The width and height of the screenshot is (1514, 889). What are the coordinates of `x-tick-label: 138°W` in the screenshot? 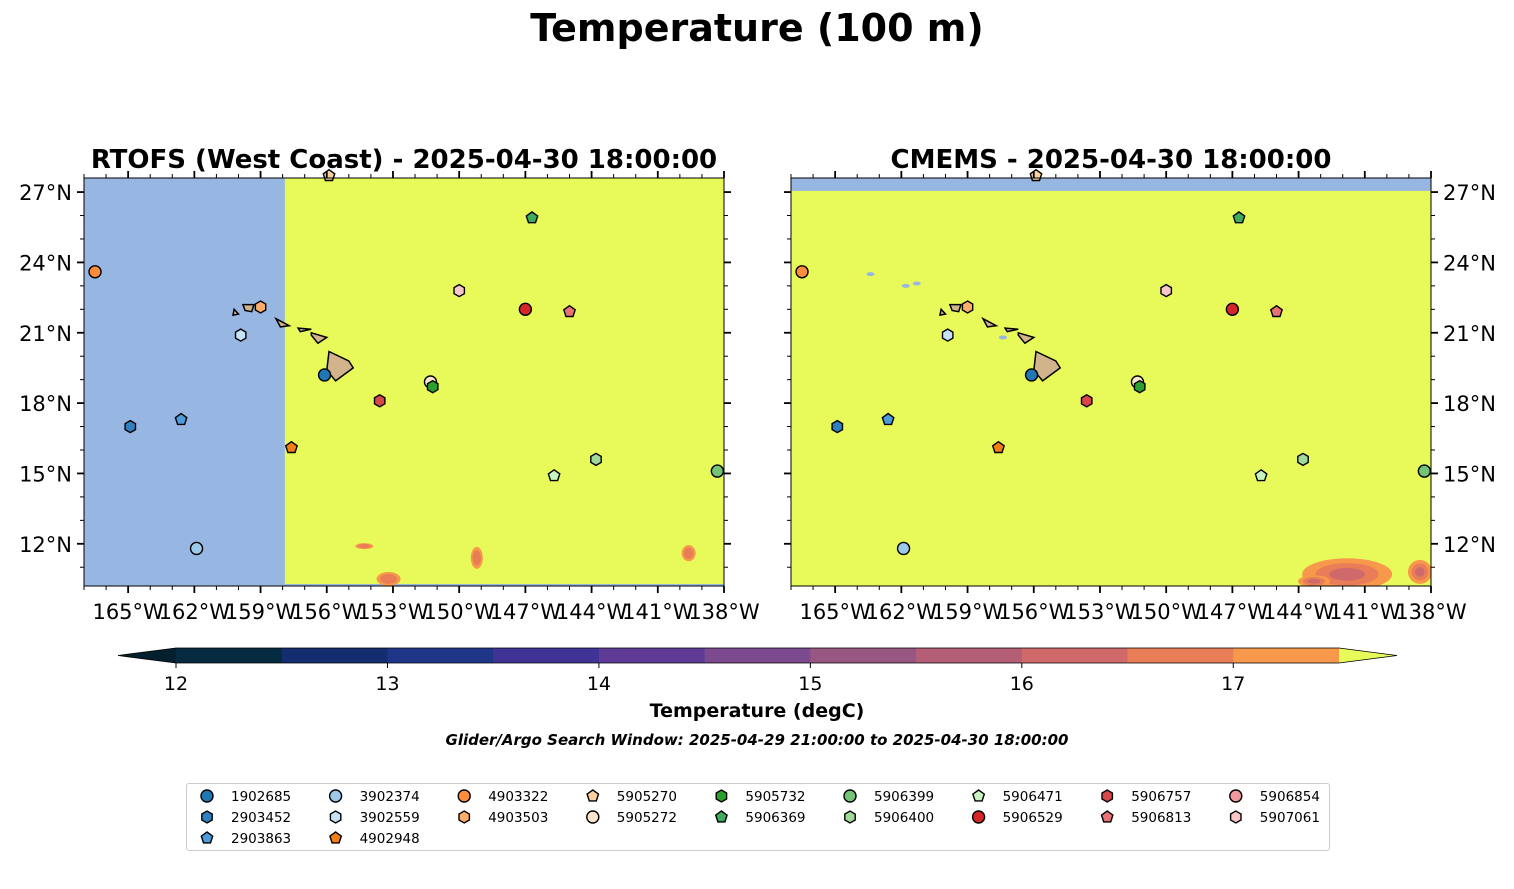 It's located at (1431, 612).